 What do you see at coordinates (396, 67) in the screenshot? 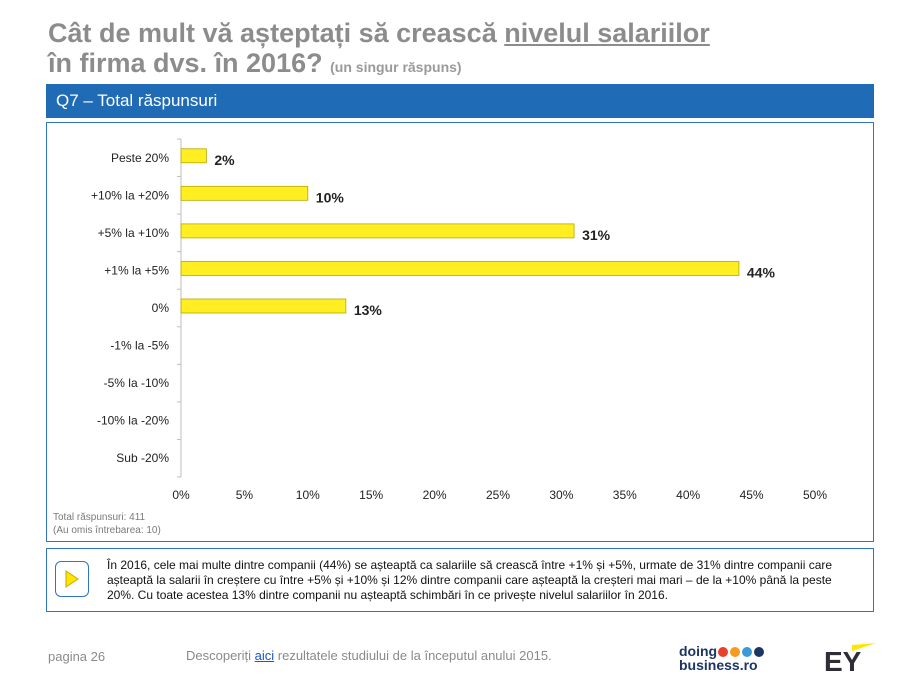
I see `title-note: (un singur răspuns)` at bounding box center [396, 67].